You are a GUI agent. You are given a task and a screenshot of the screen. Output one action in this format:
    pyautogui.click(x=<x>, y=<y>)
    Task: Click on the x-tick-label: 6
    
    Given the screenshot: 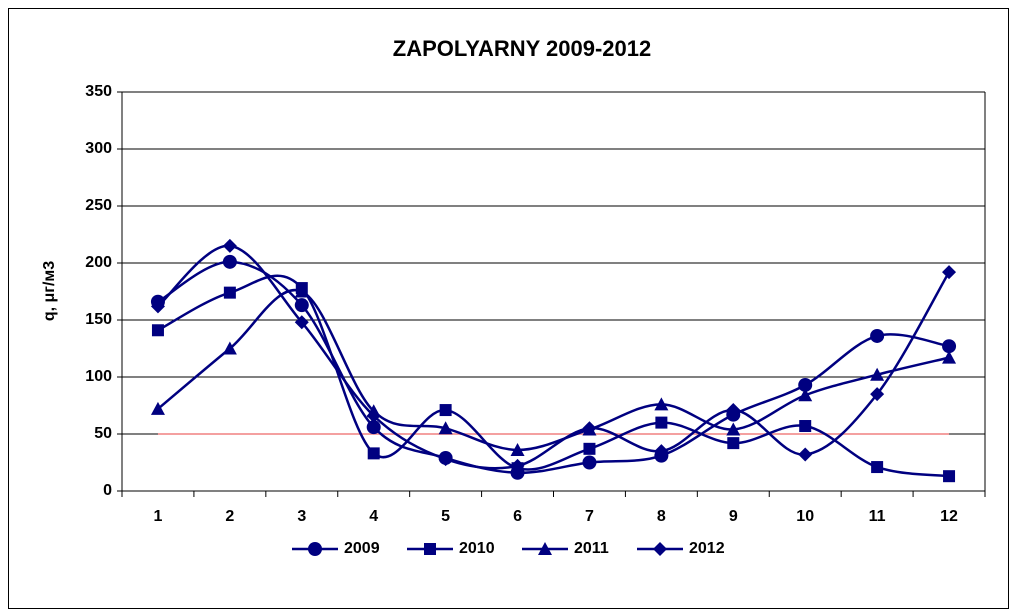 What is the action you would take?
    pyautogui.click(x=517, y=516)
    